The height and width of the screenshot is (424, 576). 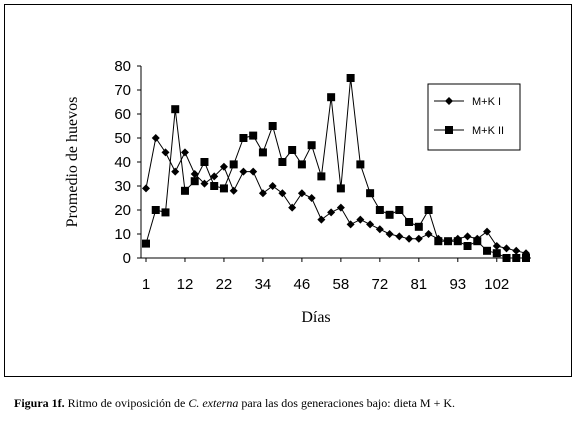 I want to click on y-tick-label: 0, so click(x=127, y=258).